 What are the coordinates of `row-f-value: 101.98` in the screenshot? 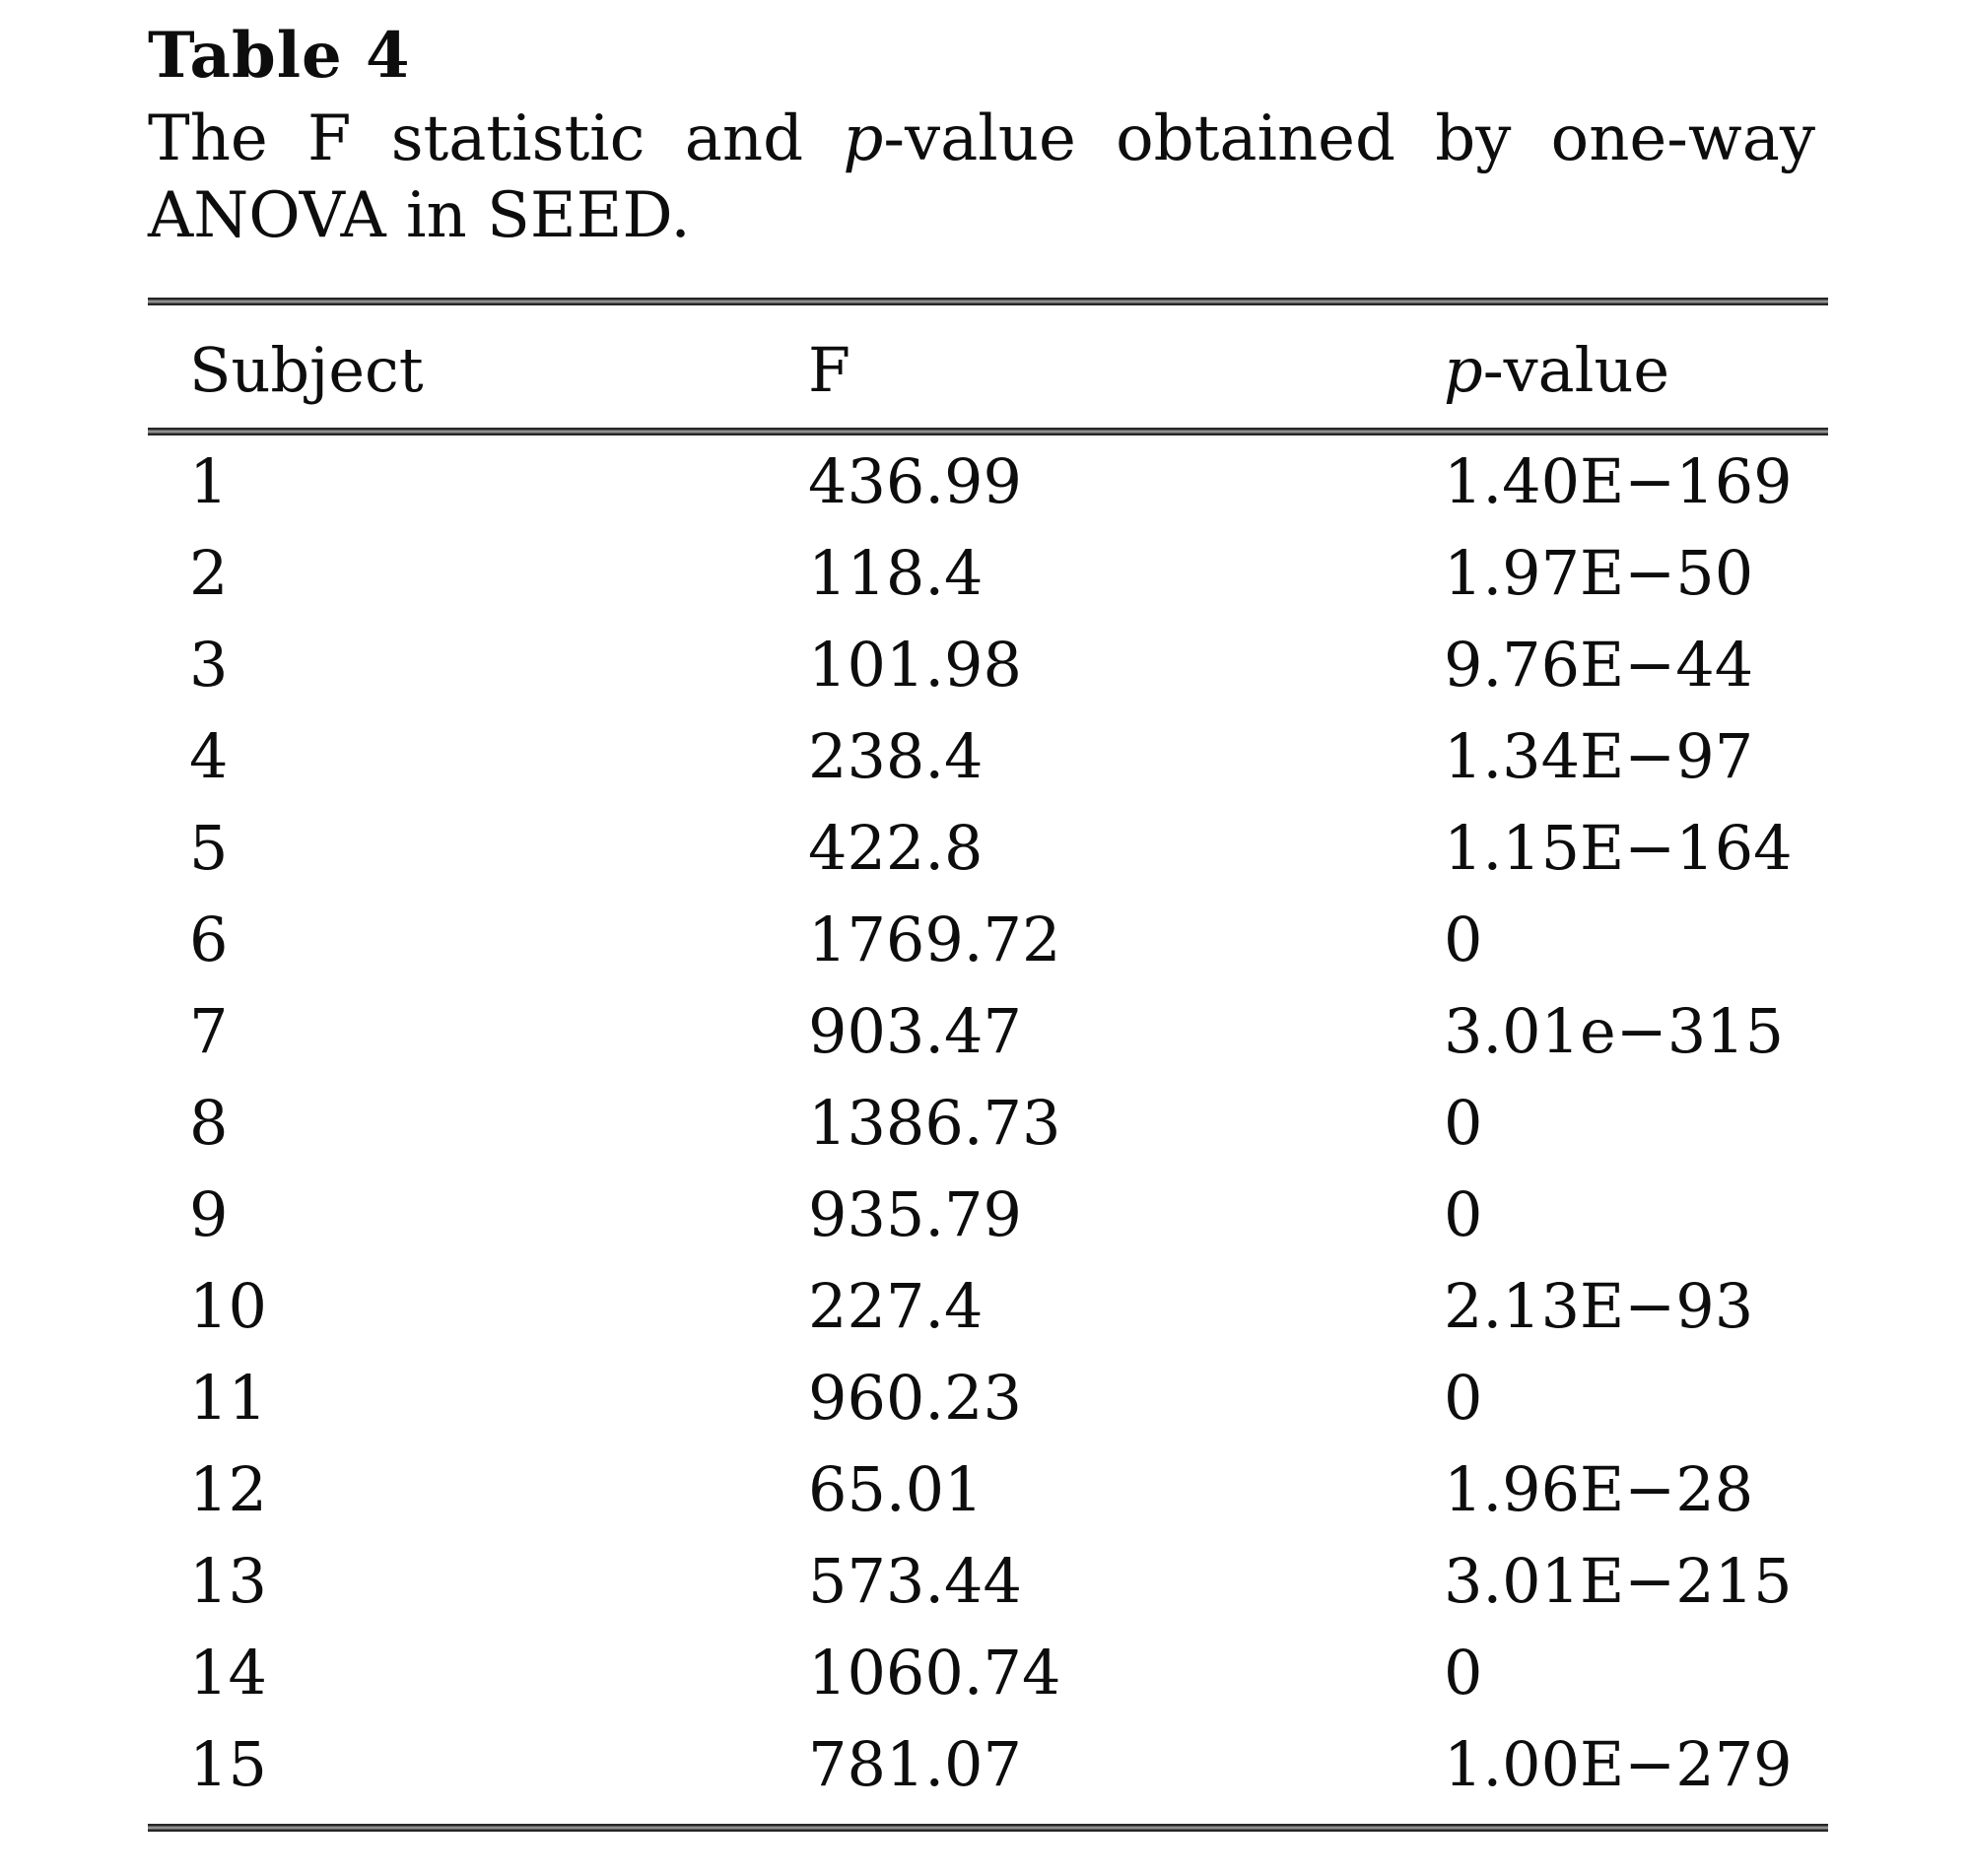 It's located at (915, 665).